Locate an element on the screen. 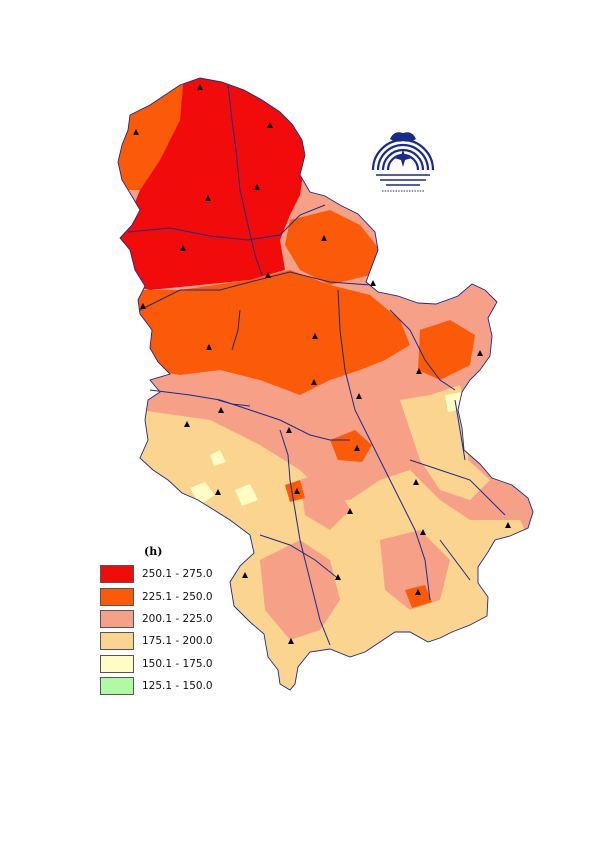 The image size is (595, 842). river-tributary-west is located at coordinates (234, 403).